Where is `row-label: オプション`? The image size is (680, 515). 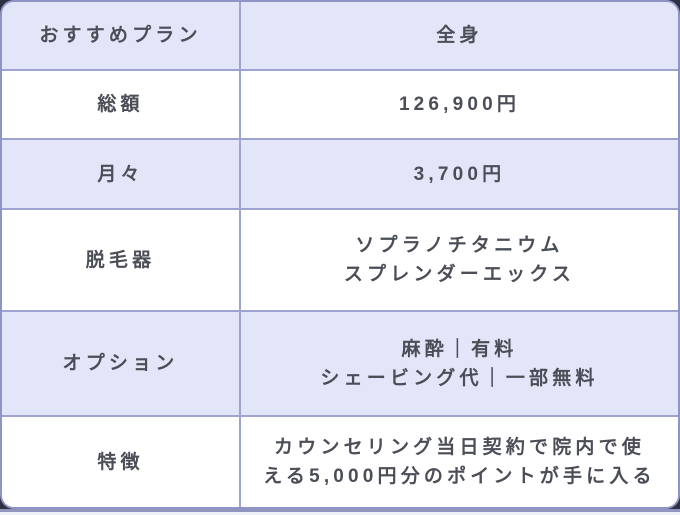
row-label: オプション is located at coordinates (120, 363).